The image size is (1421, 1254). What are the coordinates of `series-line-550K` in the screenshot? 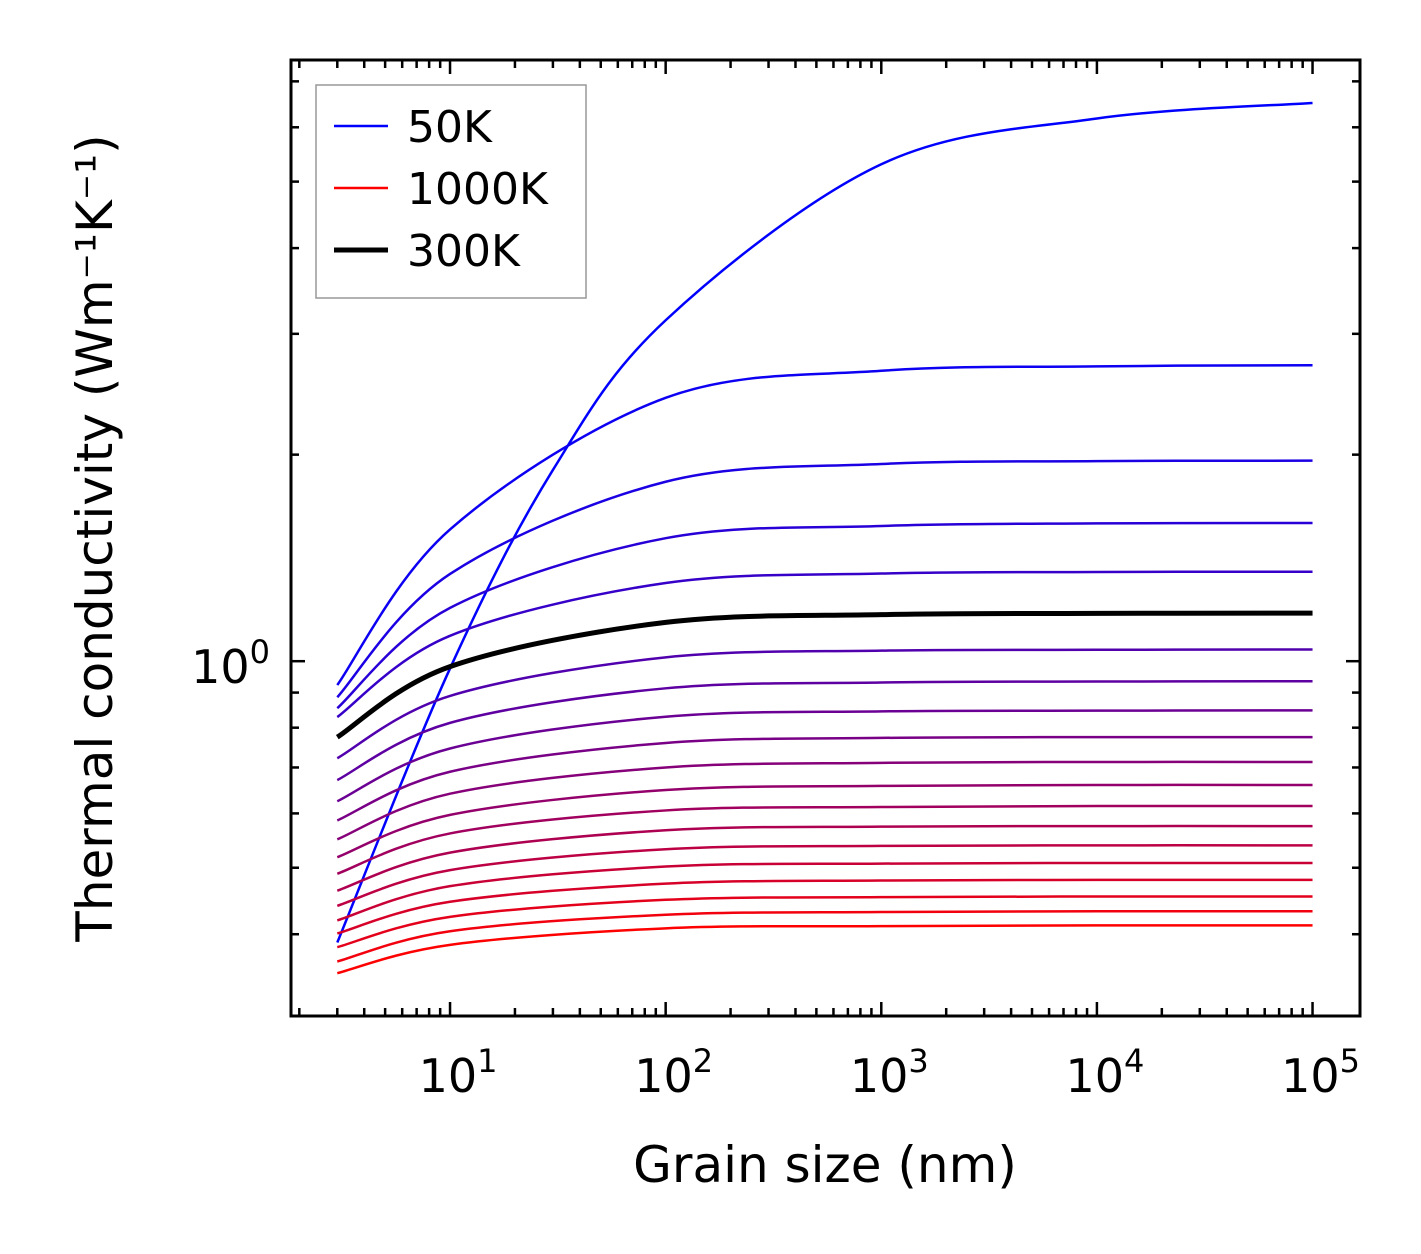 It's located at (824, 800).